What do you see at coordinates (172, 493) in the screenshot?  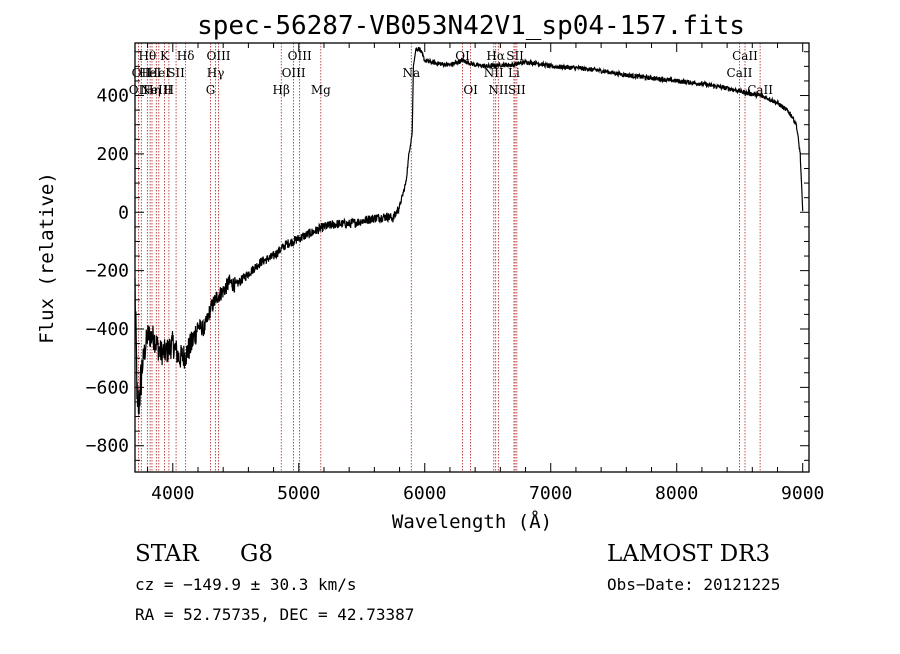 I see `x-tick-label: 4000` at bounding box center [172, 493].